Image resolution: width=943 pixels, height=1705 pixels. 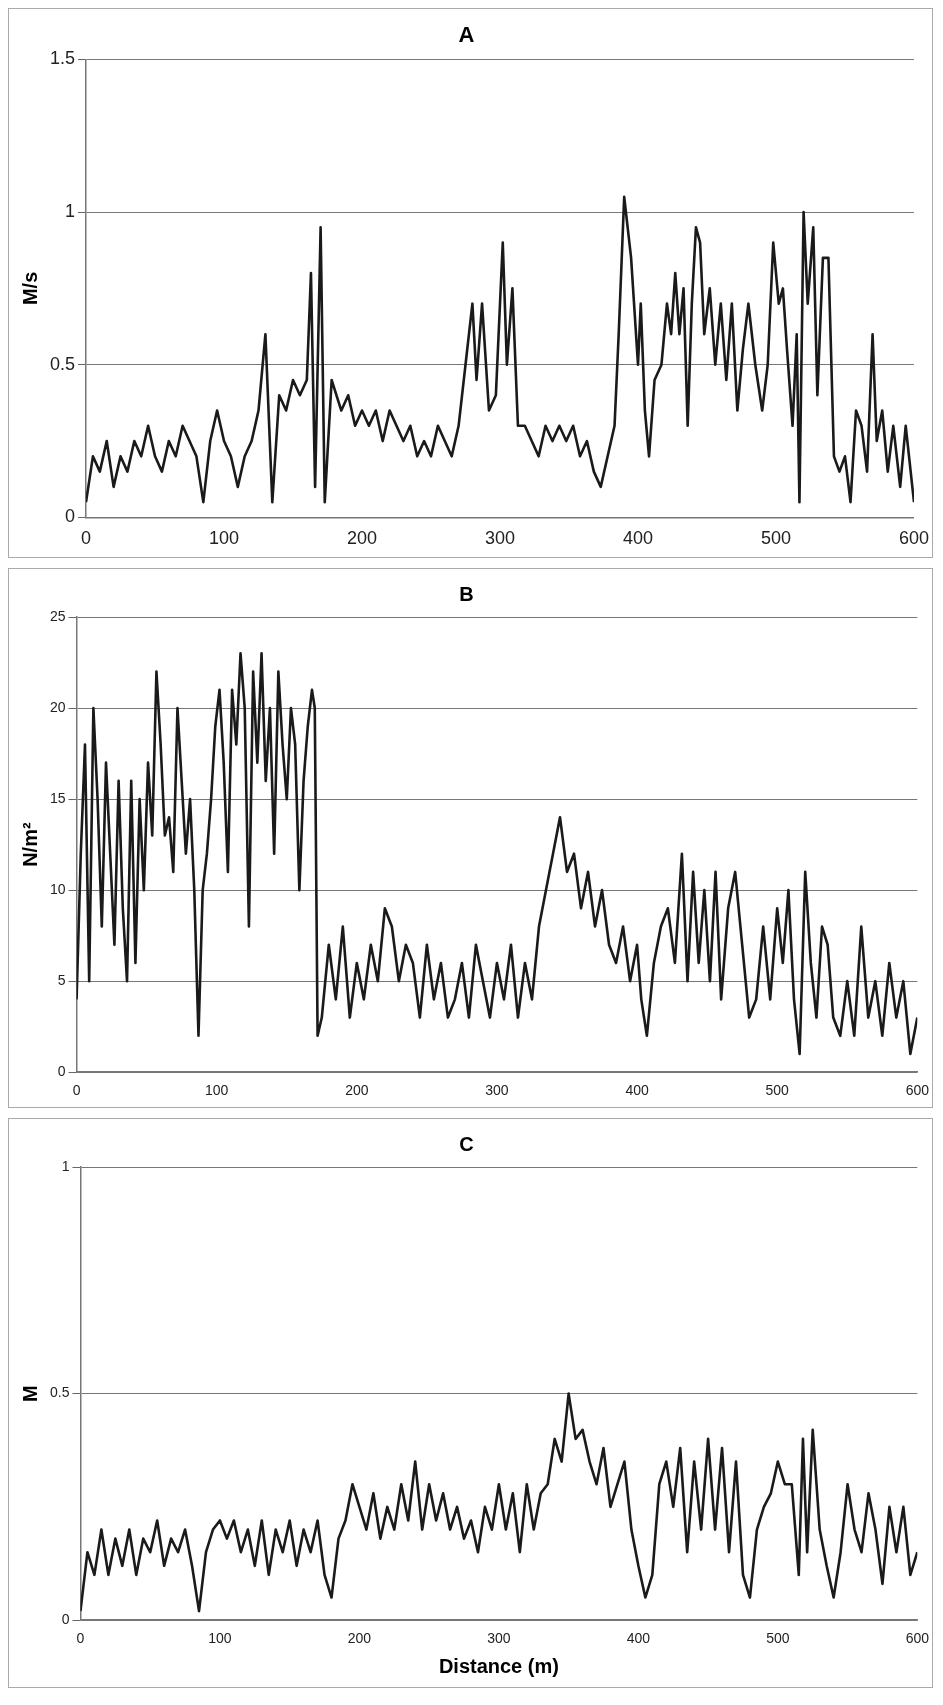 What do you see at coordinates (29, 844) in the screenshot?
I see `y-axis-title: N/m²` at bounding box center [29, 844].